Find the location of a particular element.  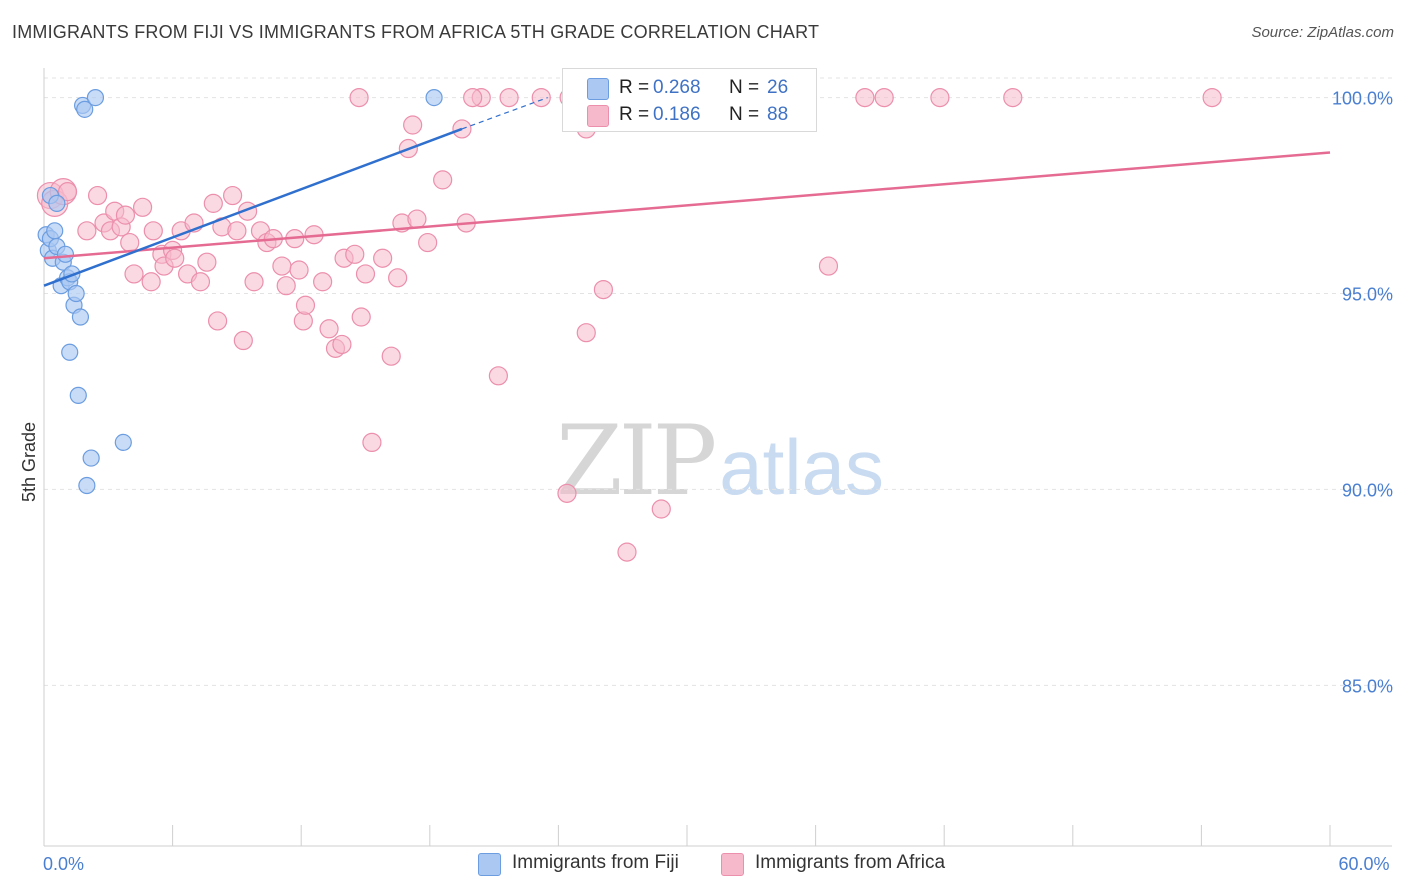

fiji-r-value: 0.268 is located at coordinates (677, 87).